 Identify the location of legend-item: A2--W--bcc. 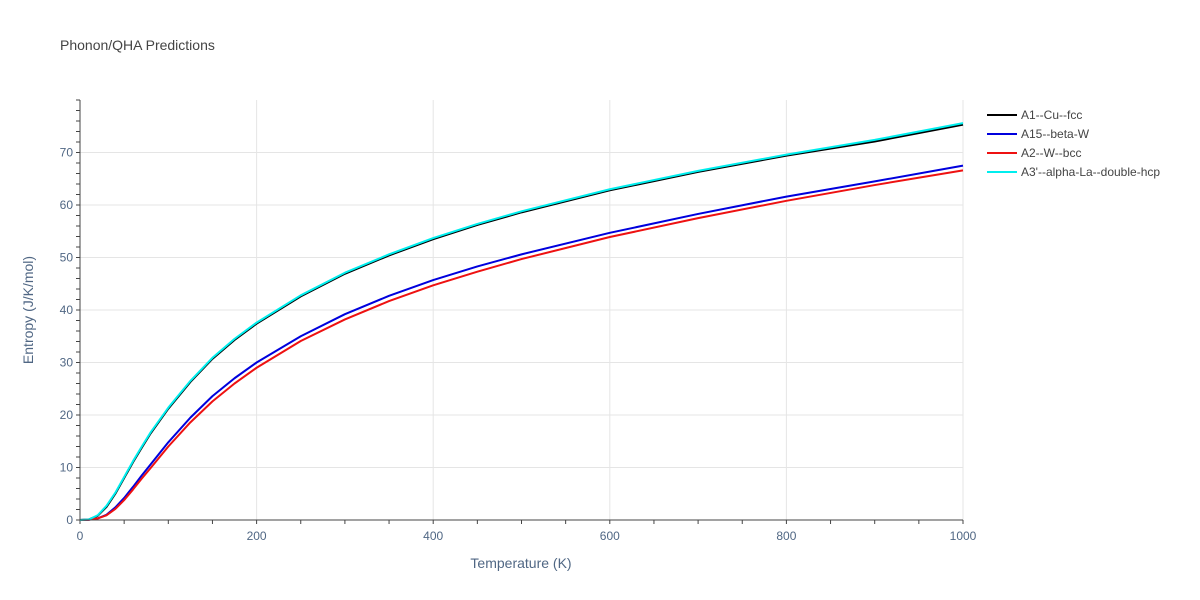
(1034, 153).